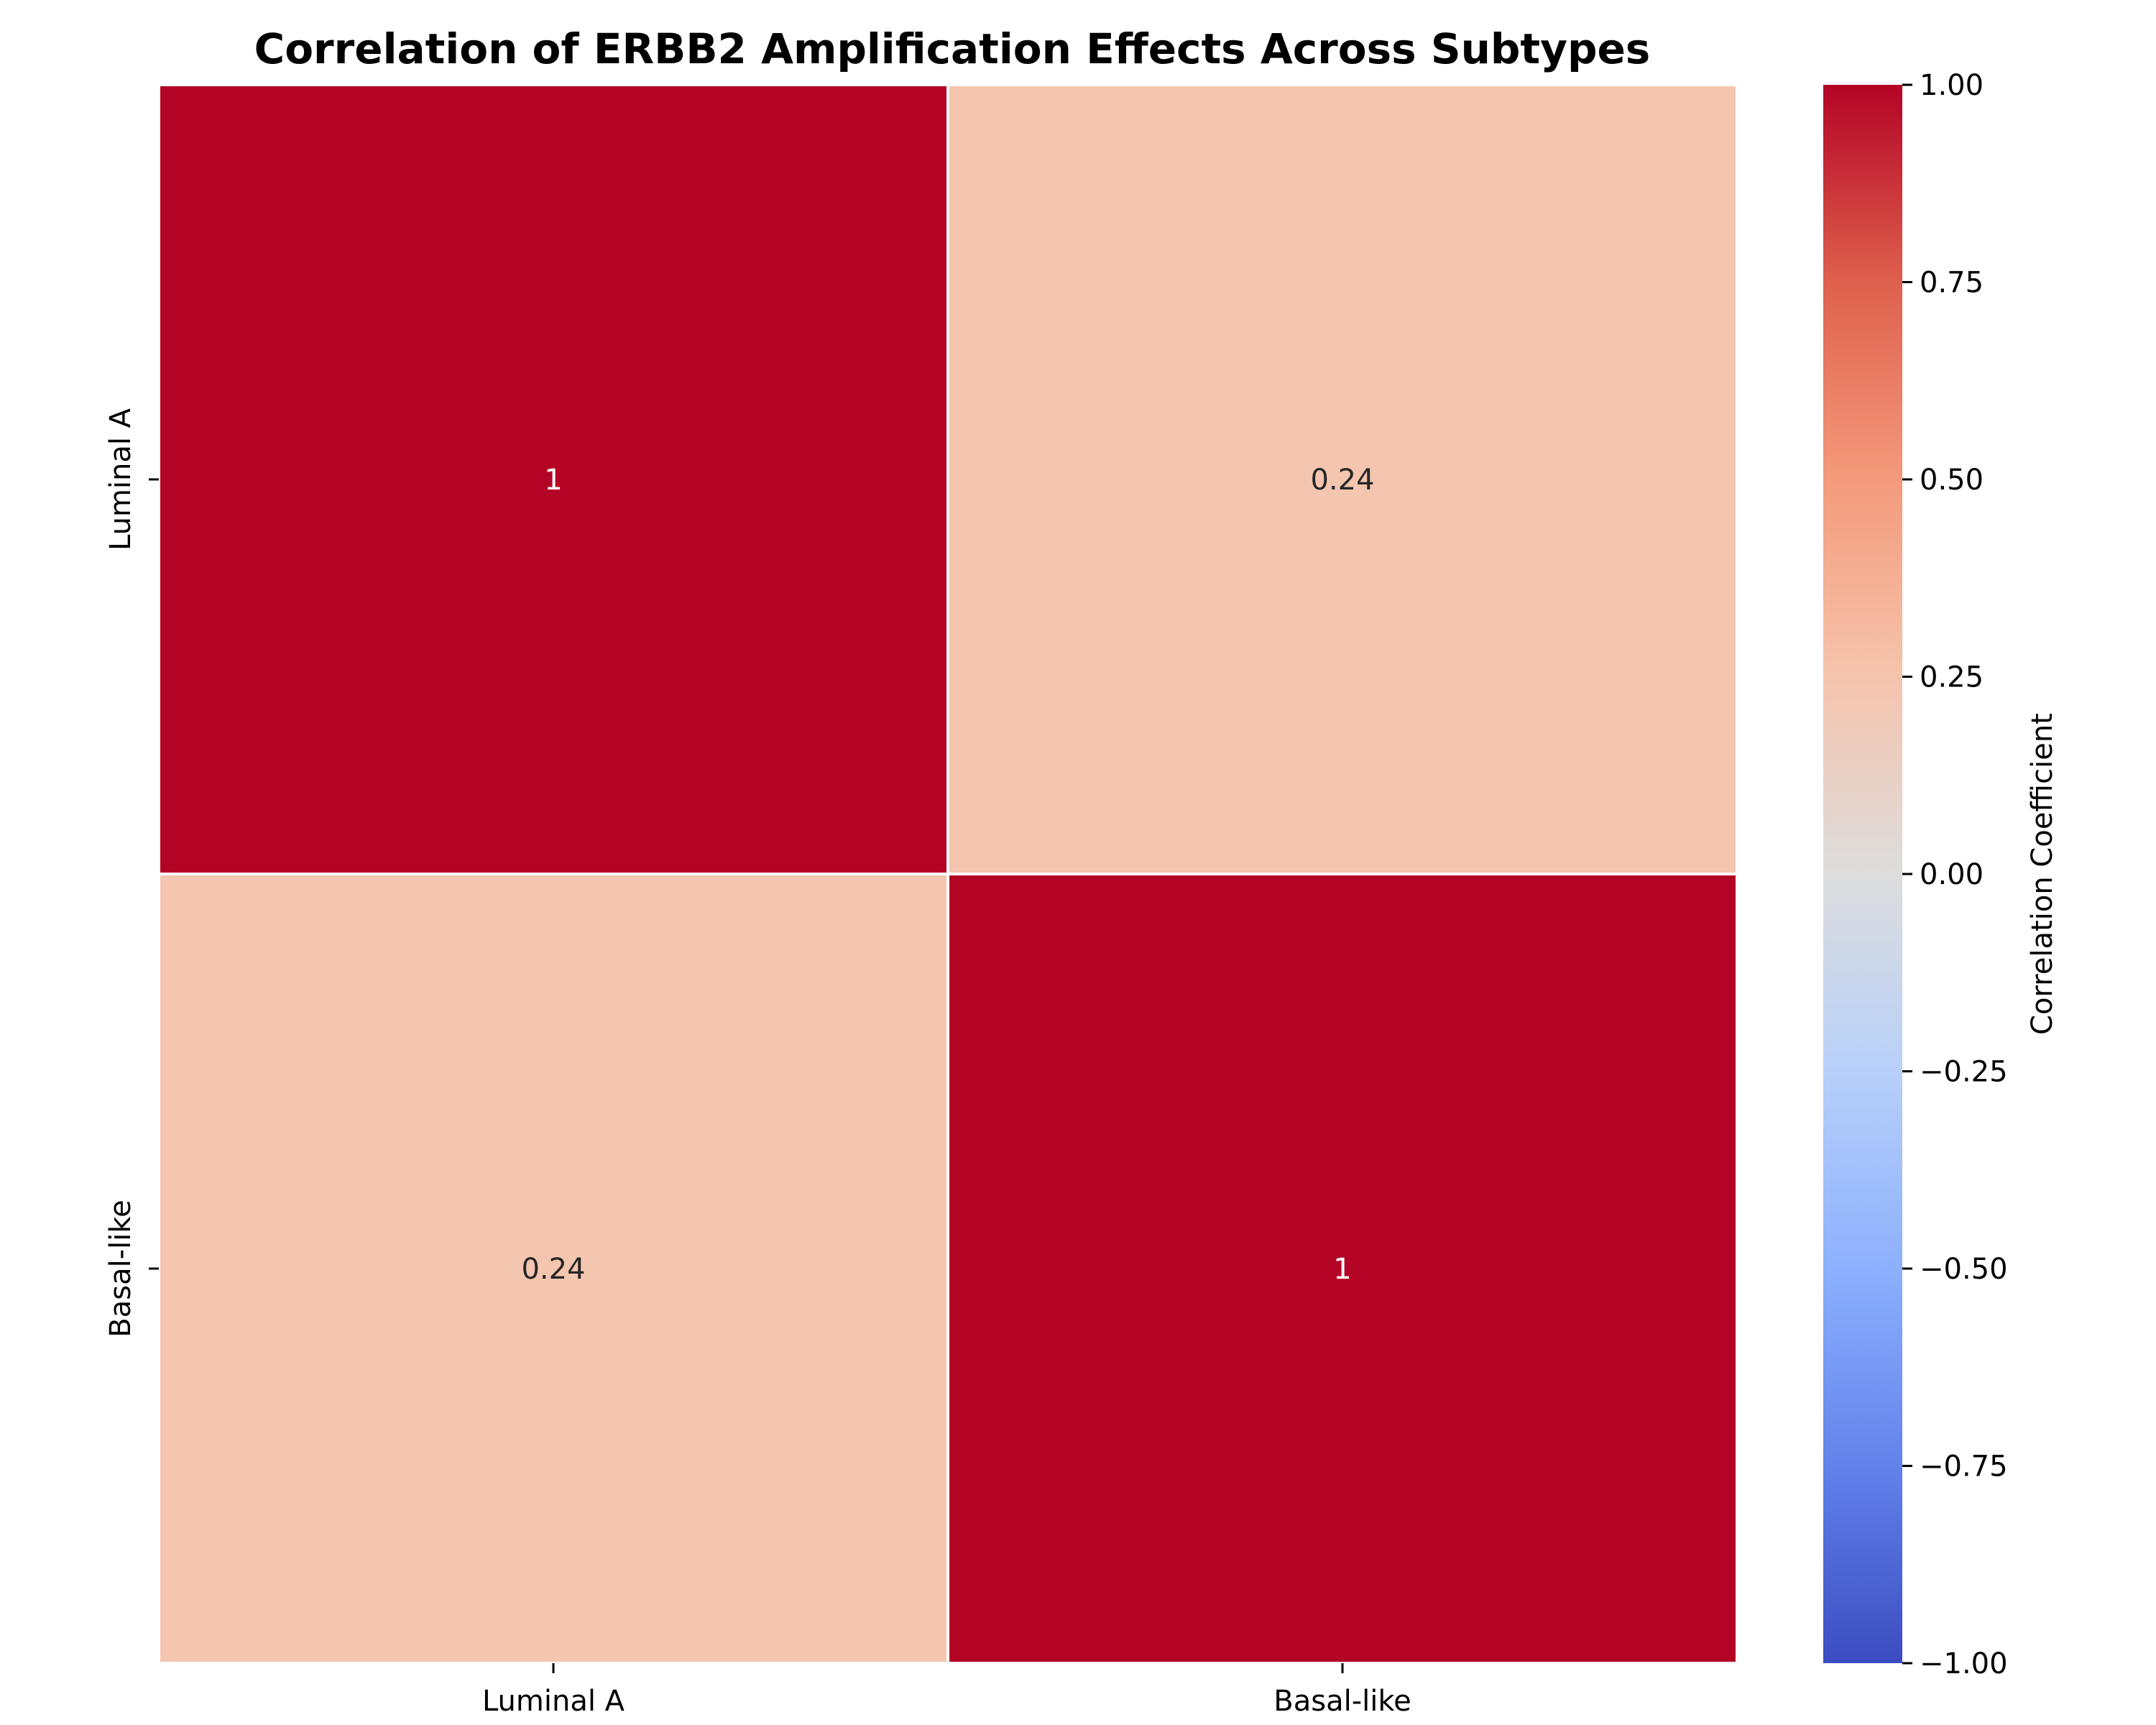 Image resolution: width=2156 pixels, height=1725 pixels. I want to click on colorbar-tick-label: 1.00, so click(1952, 85).